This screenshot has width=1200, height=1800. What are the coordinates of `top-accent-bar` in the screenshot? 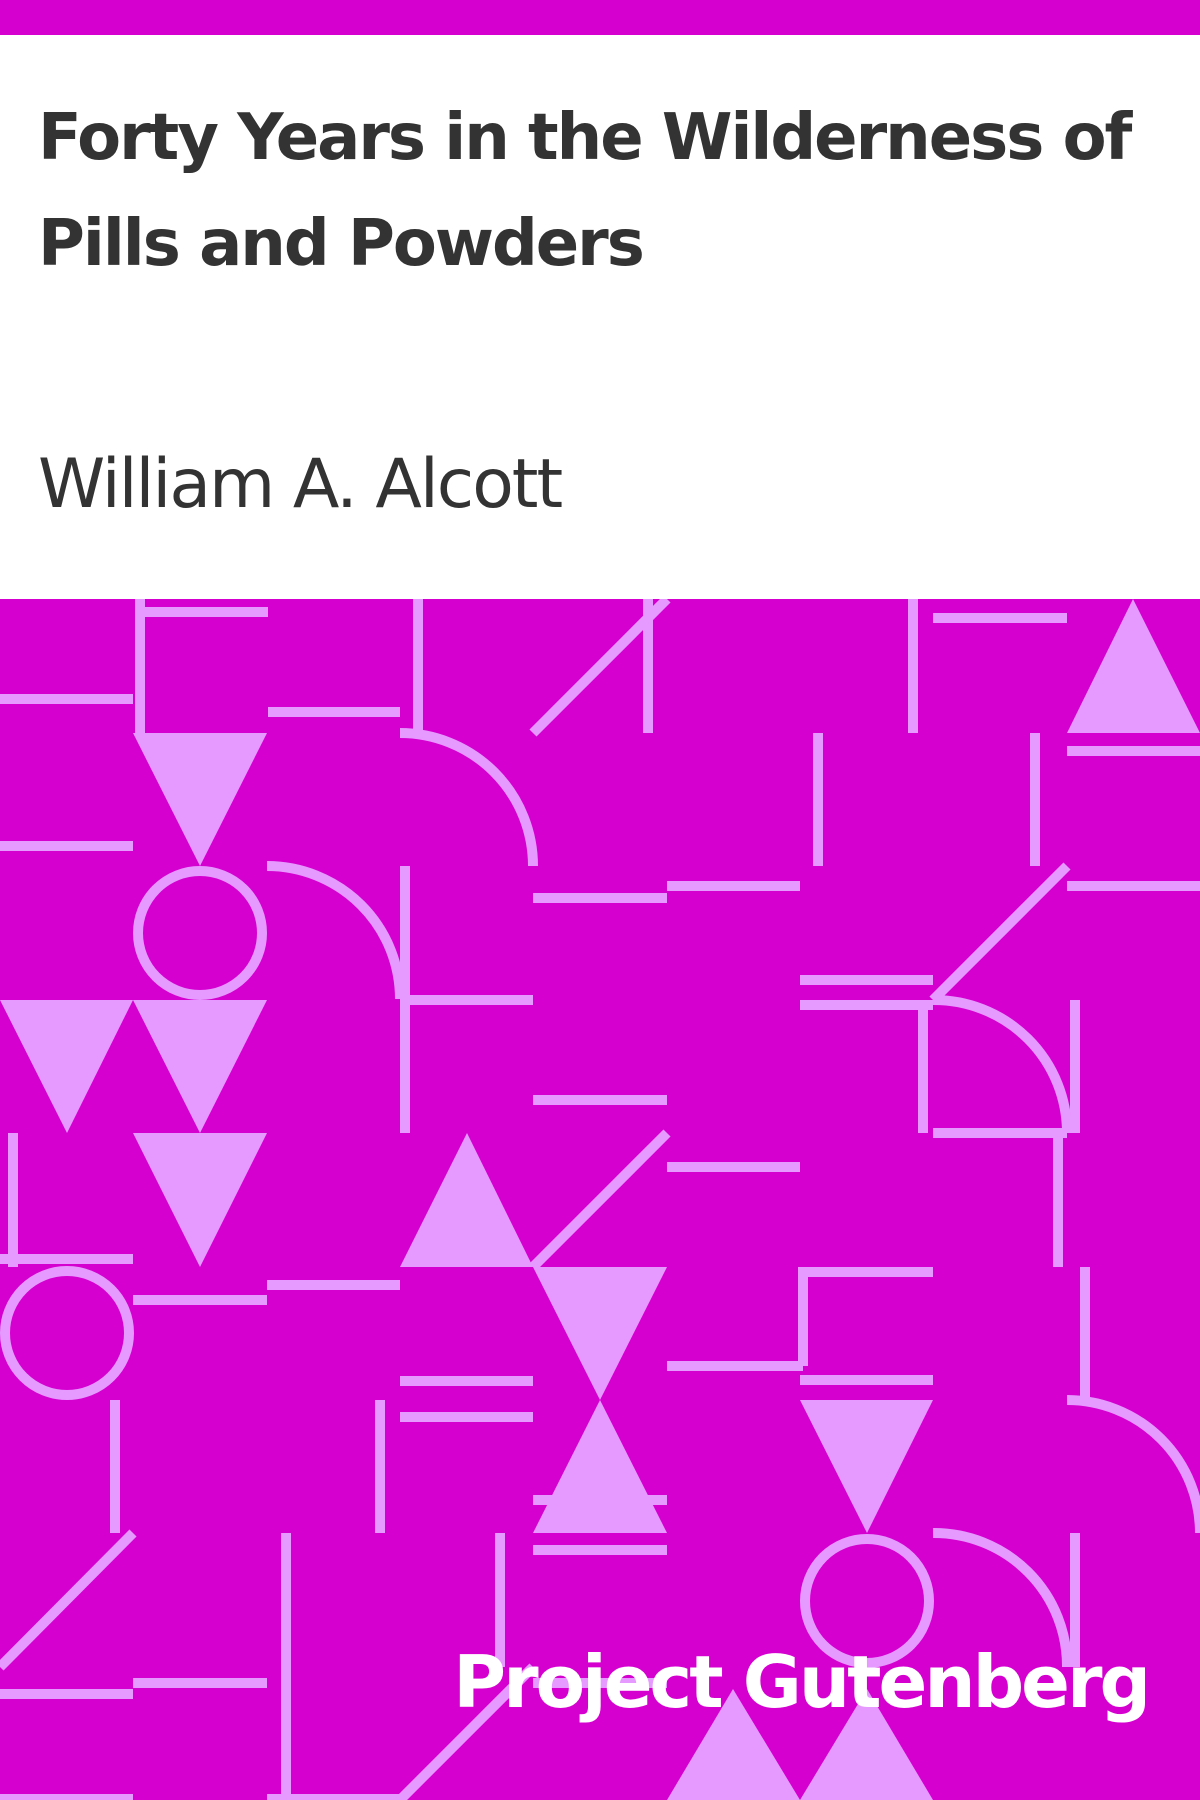 It's located at (600, 17).